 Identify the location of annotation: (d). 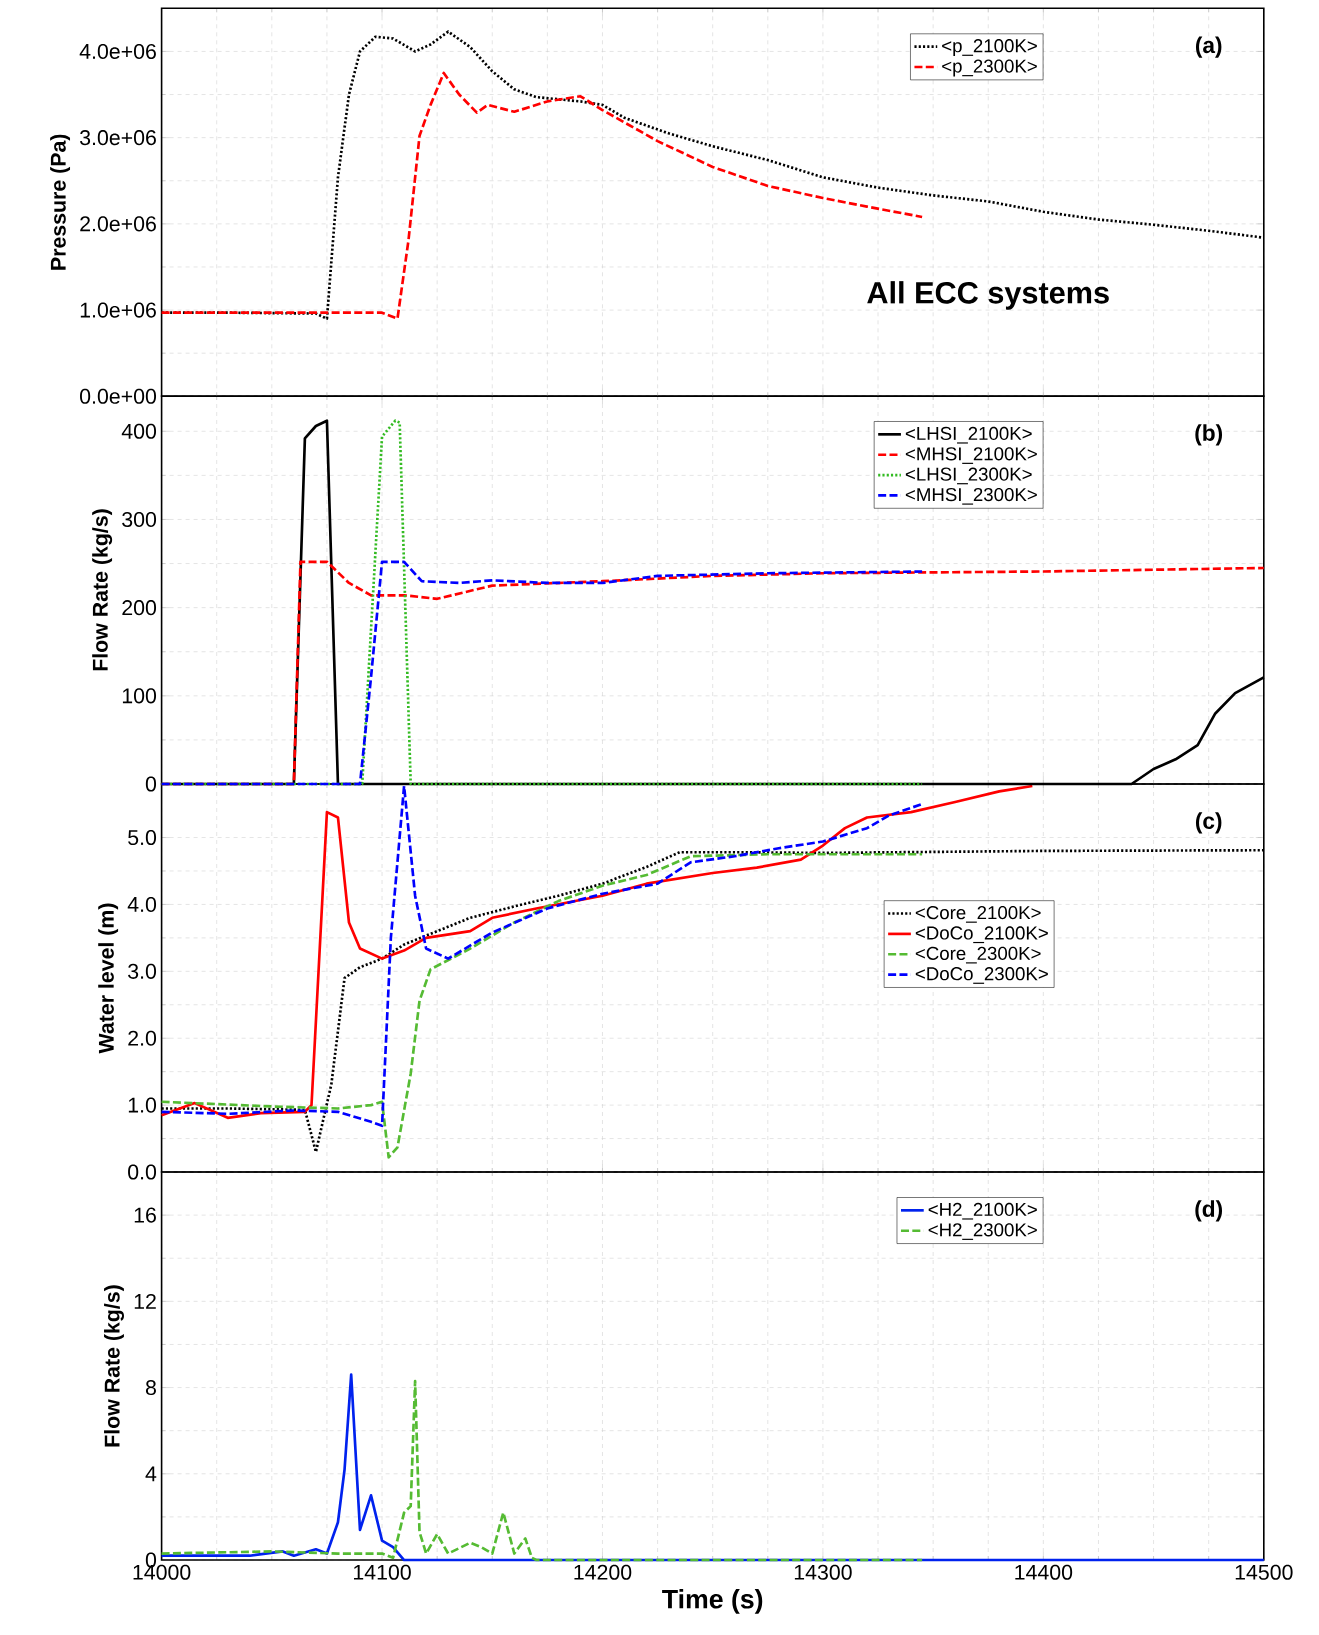
(1209, 1211).